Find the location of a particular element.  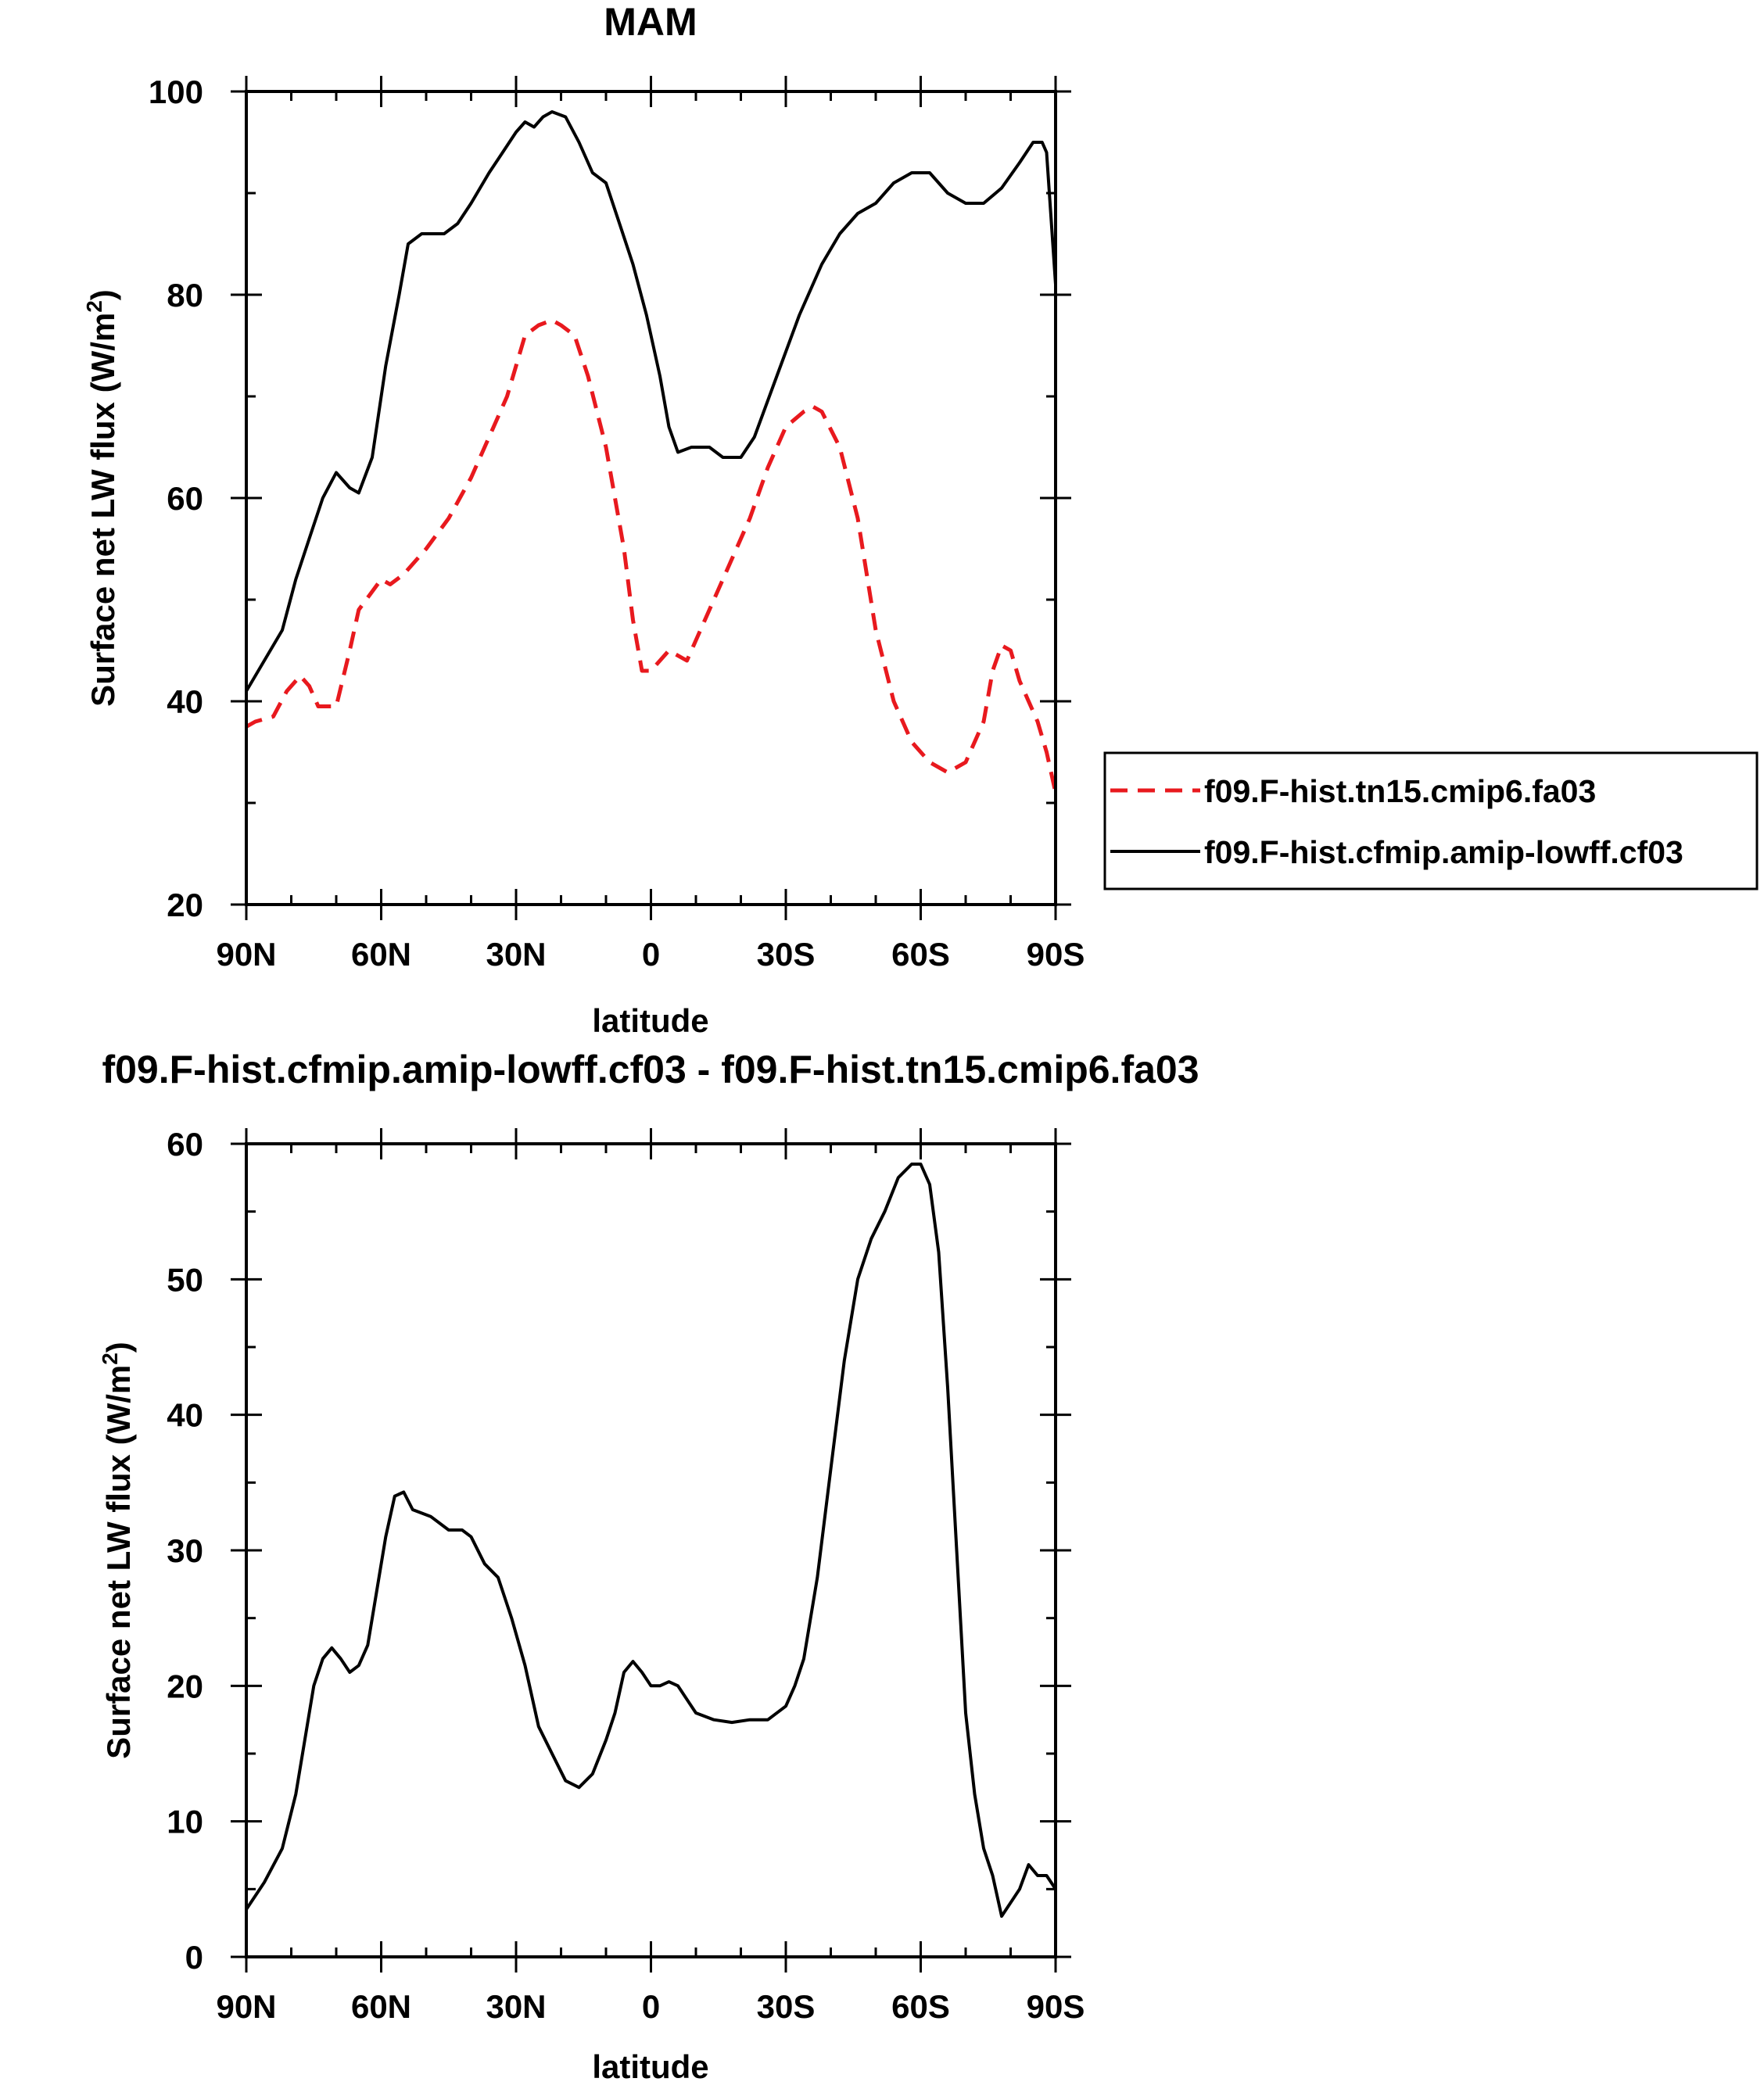

bottom-y-tick-label: 50 is located at coordinates (185, 1279).